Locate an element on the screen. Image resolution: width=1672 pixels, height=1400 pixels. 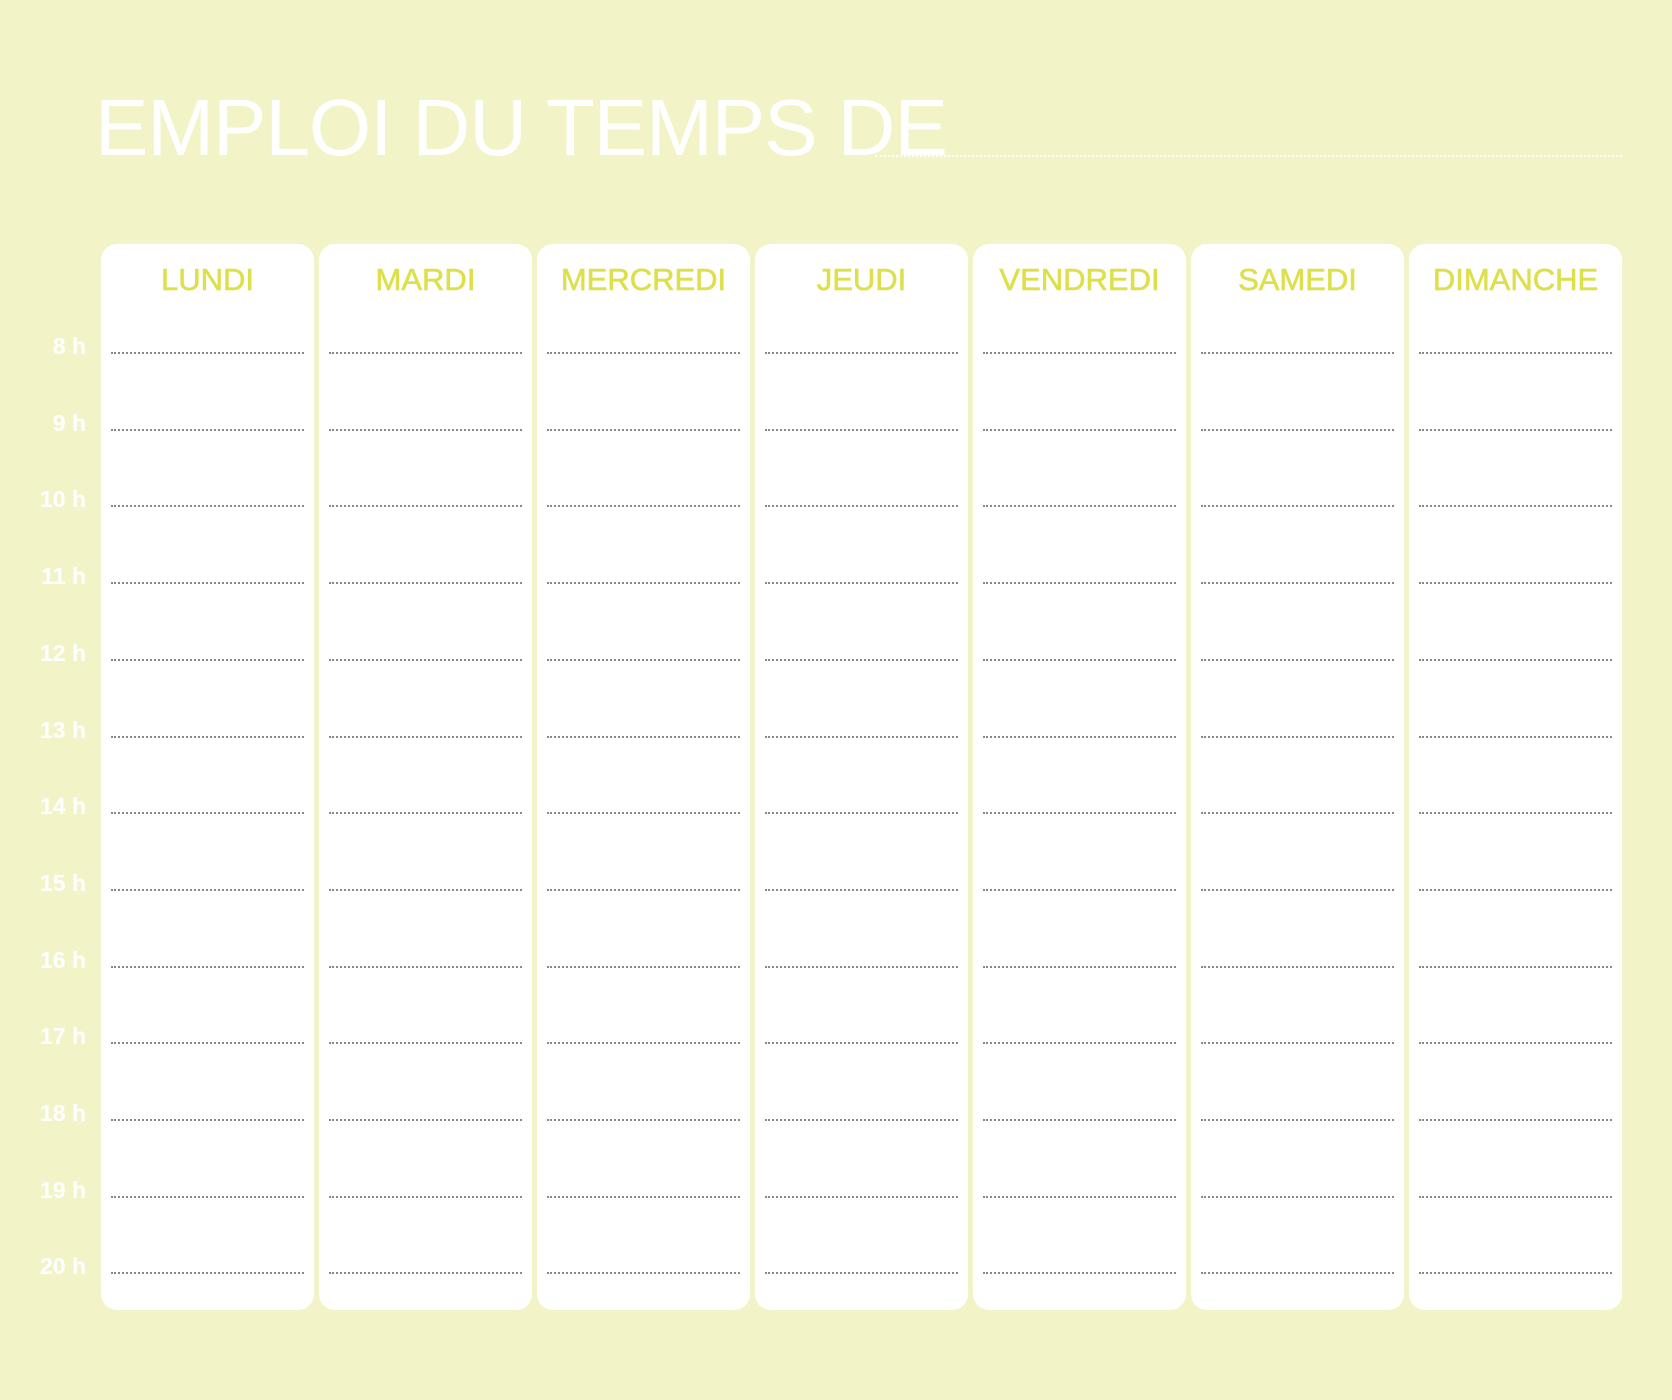
page-title: EMPLOI DU TEMPS DE is located at coordinates (521, 127).